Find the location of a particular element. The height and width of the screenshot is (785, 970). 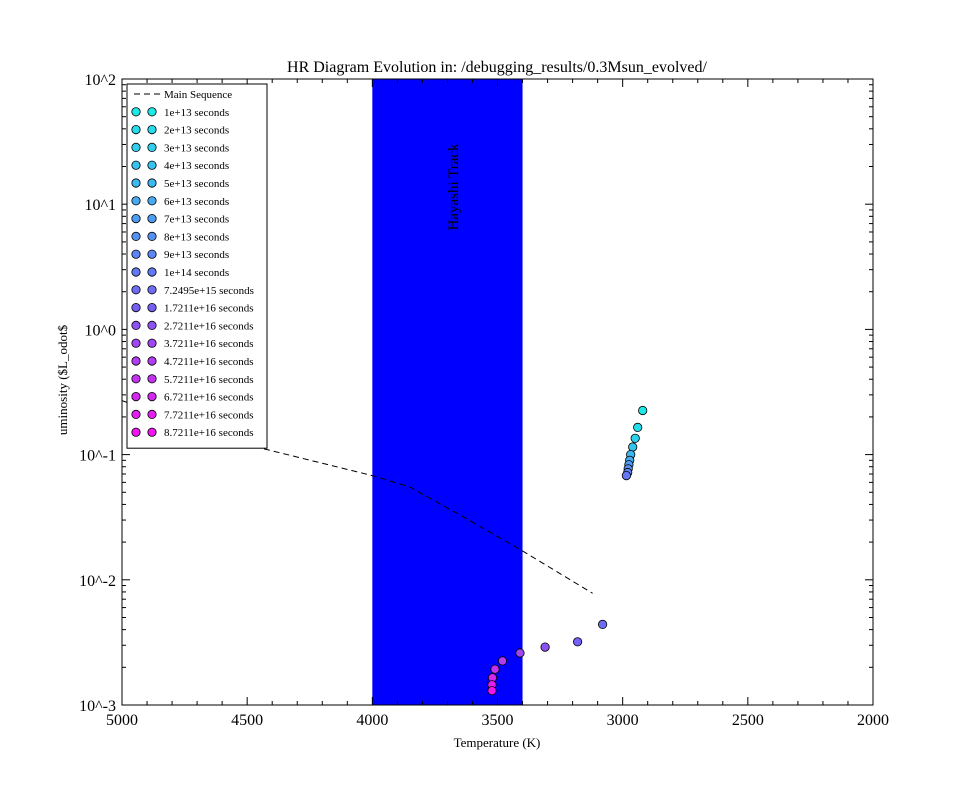

x-tick-label: 3000 is located at coordinates (623, 720).